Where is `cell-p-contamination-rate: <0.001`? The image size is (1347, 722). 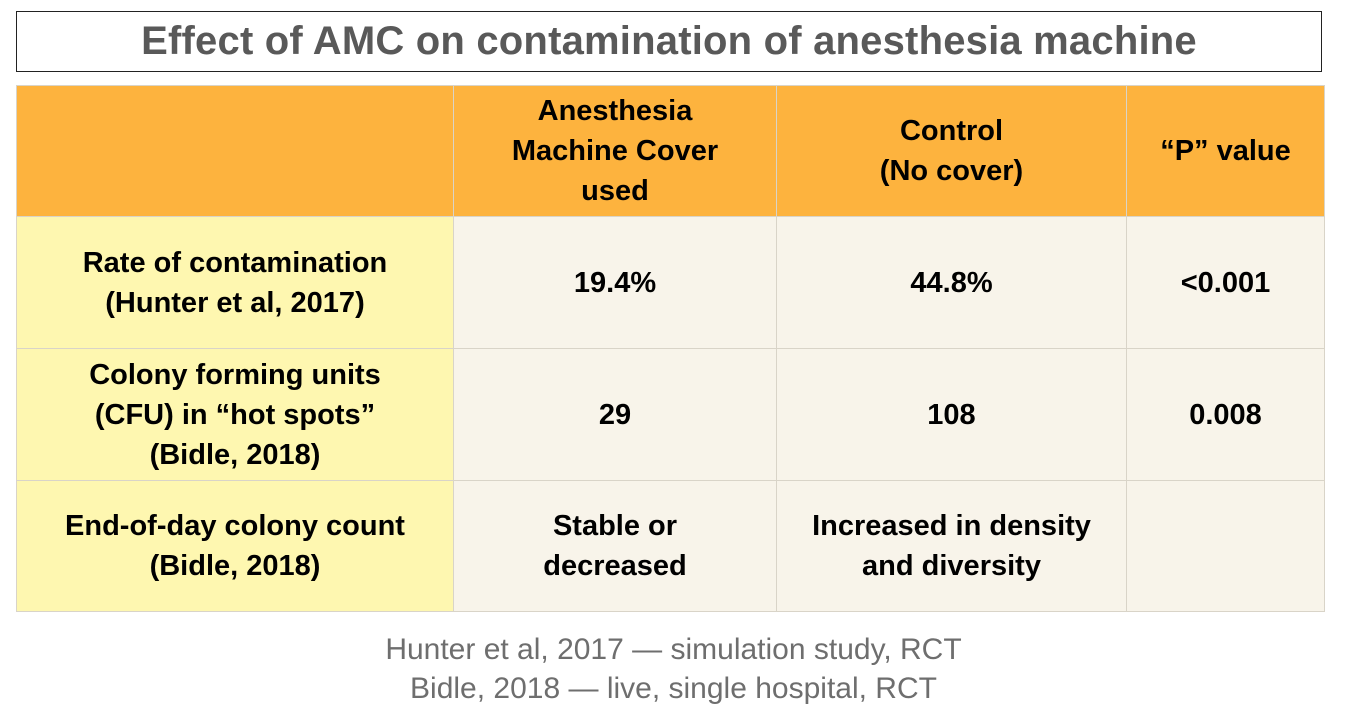 cell-p-contamination-rate: <0.001 is located at coordinates (1225, 282).